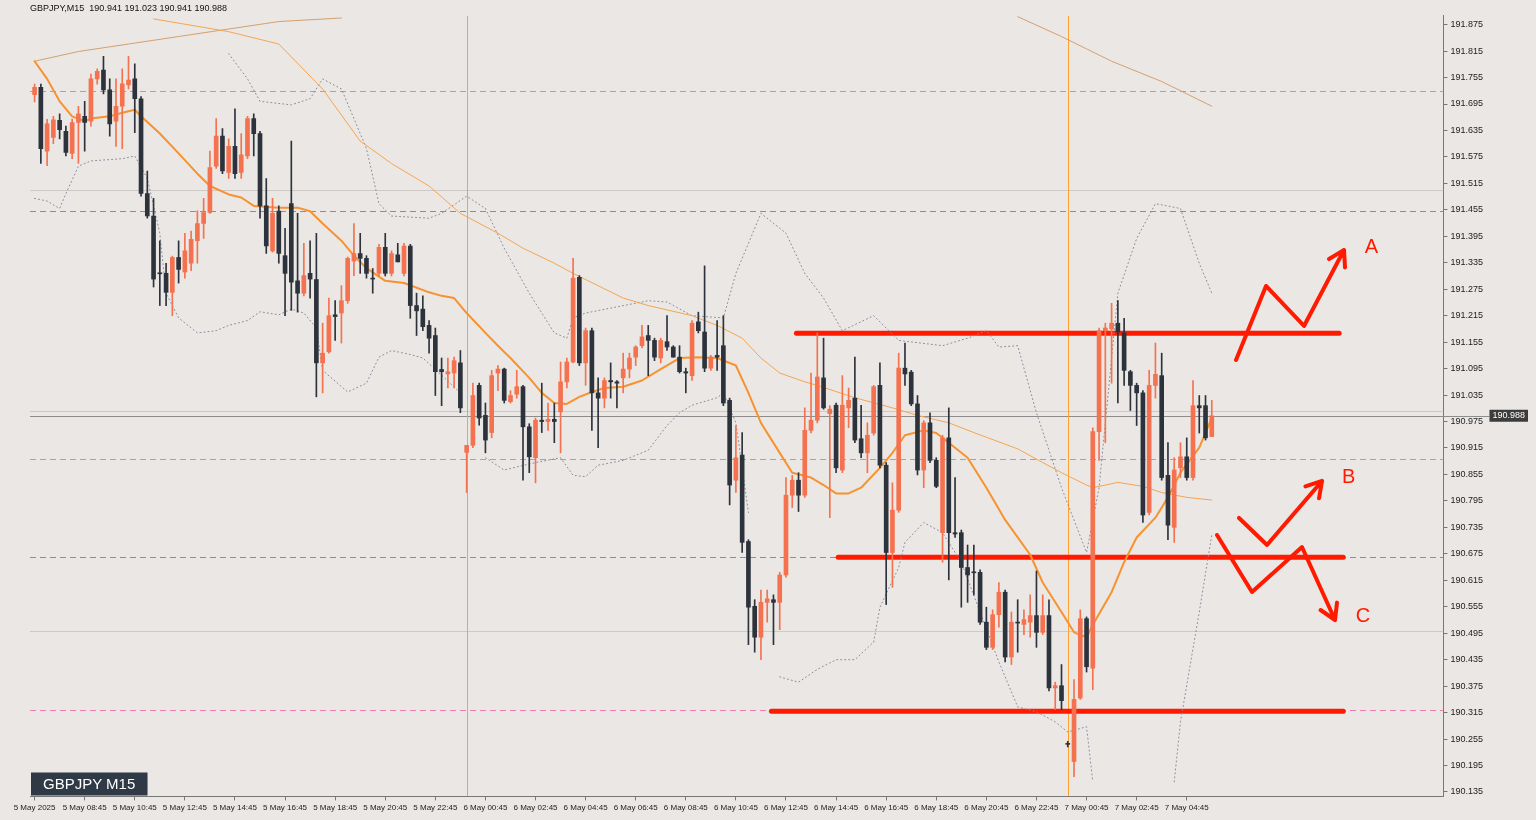 This screenshot has width=1536, height=820. What do you see at coordinates (128, 7) in the screenshot?
I see `chart-title: GBPJPY,M15 190.941 191.023 190.941 190.988` at bounding box center [128, 7].